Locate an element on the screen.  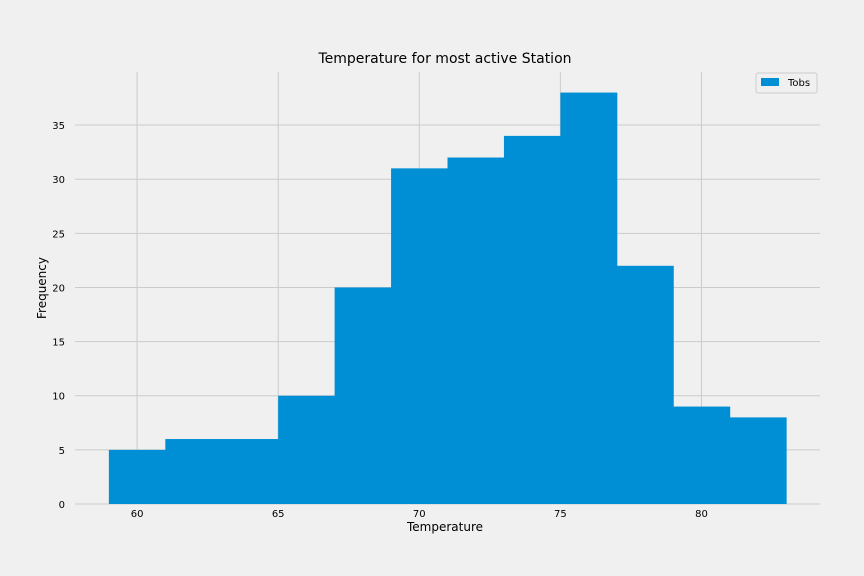
legend-swatch-tobs is located at coordinates (770, 82).